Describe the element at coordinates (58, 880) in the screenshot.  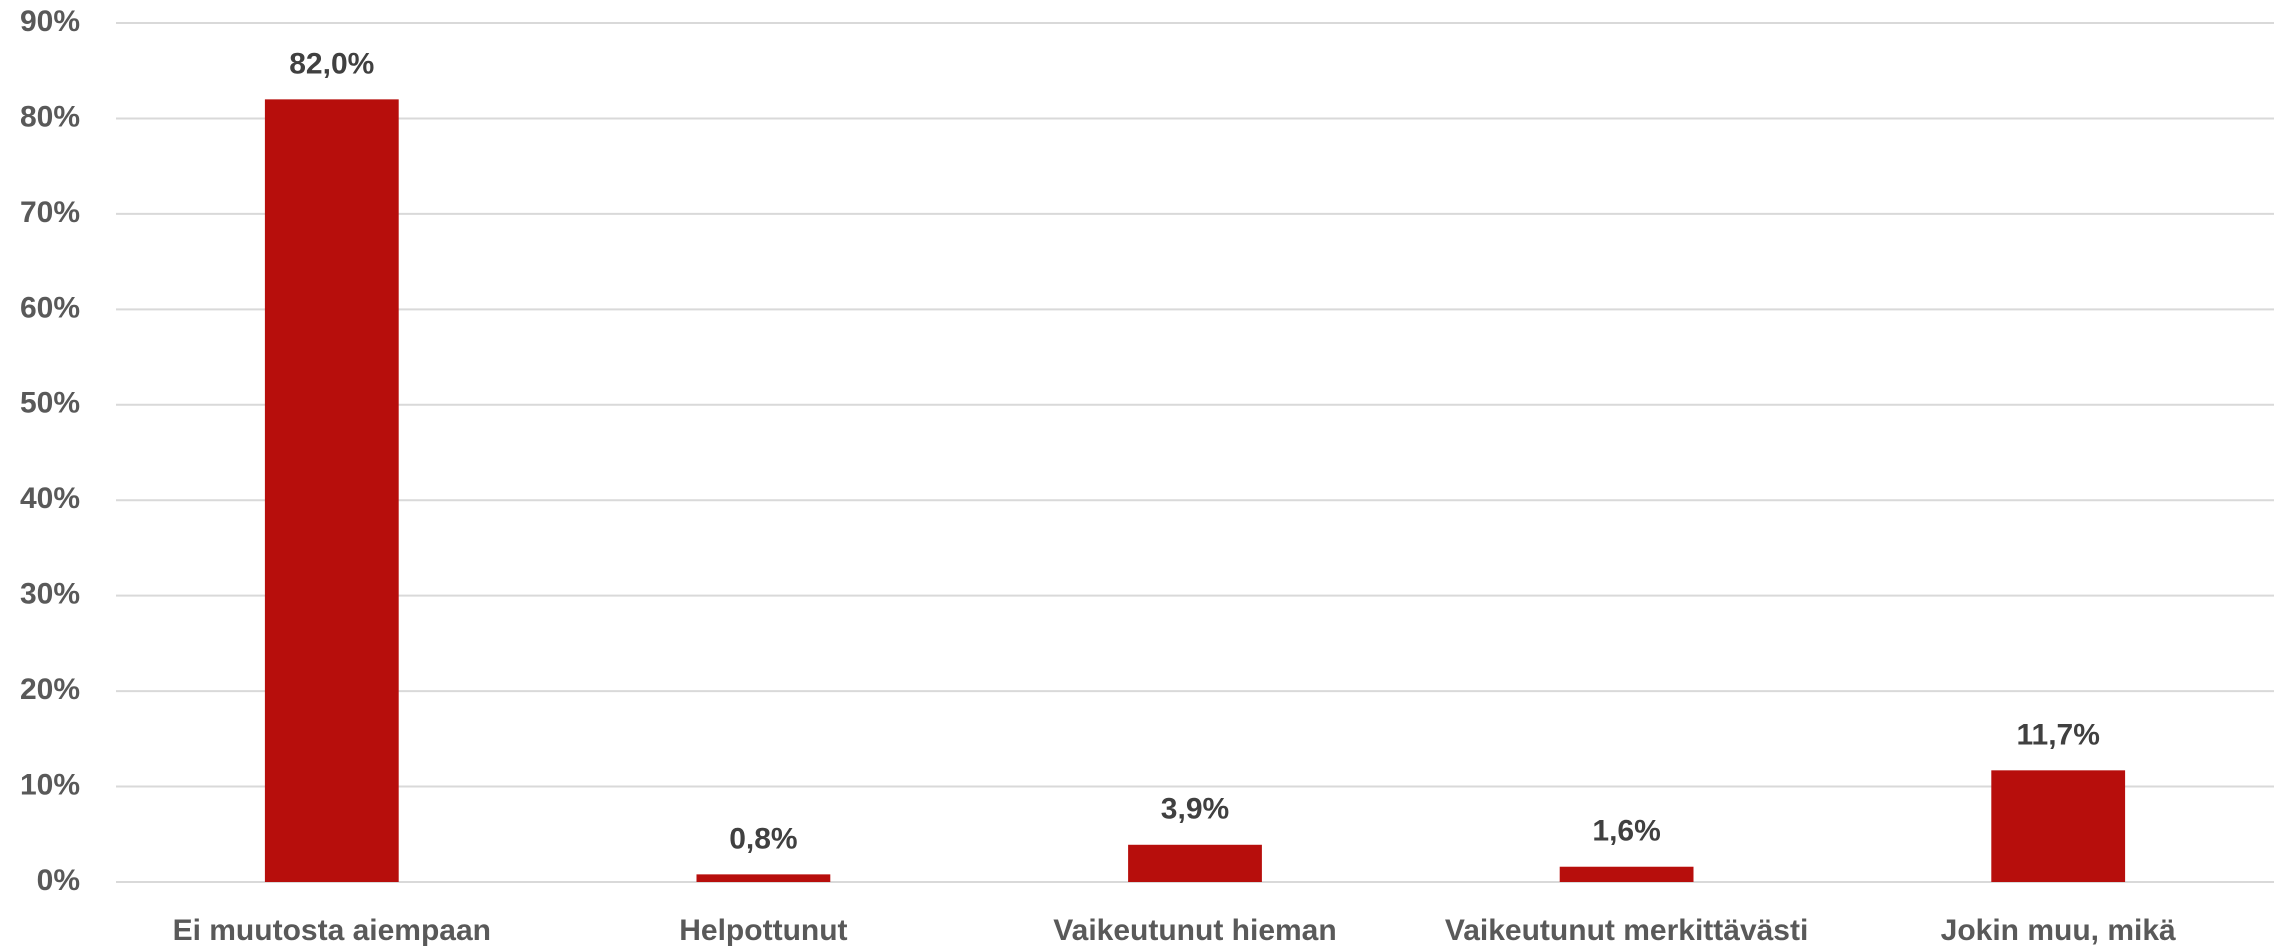
I see `y-tick-label: 0%` at that location.